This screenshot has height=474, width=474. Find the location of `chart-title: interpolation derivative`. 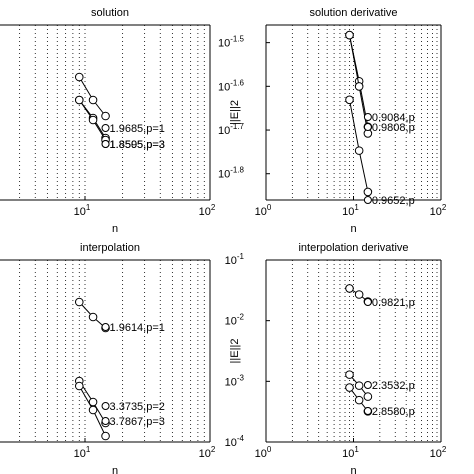

chart-title: interpolation derivative is located at coordinates (353, 248).